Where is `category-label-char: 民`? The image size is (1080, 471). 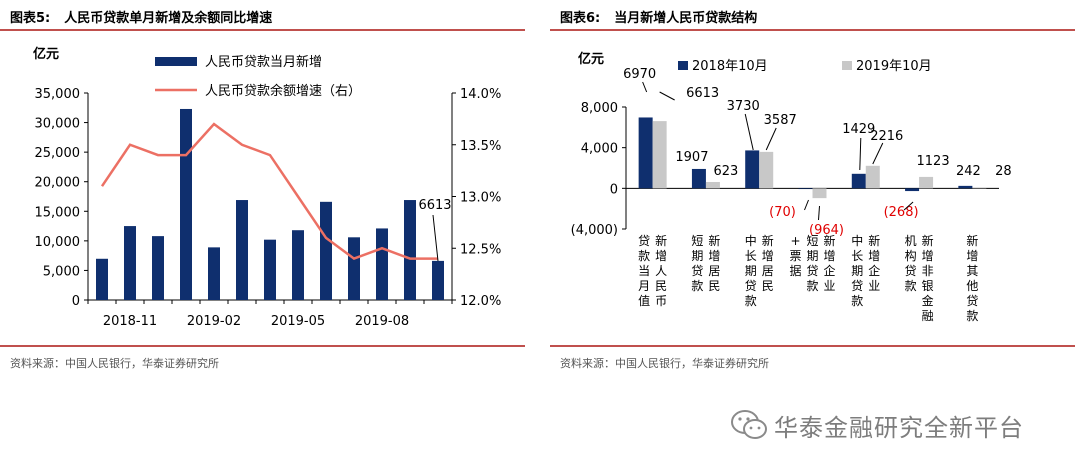
category-label-char: 民 is located at coordinates (714, 286).